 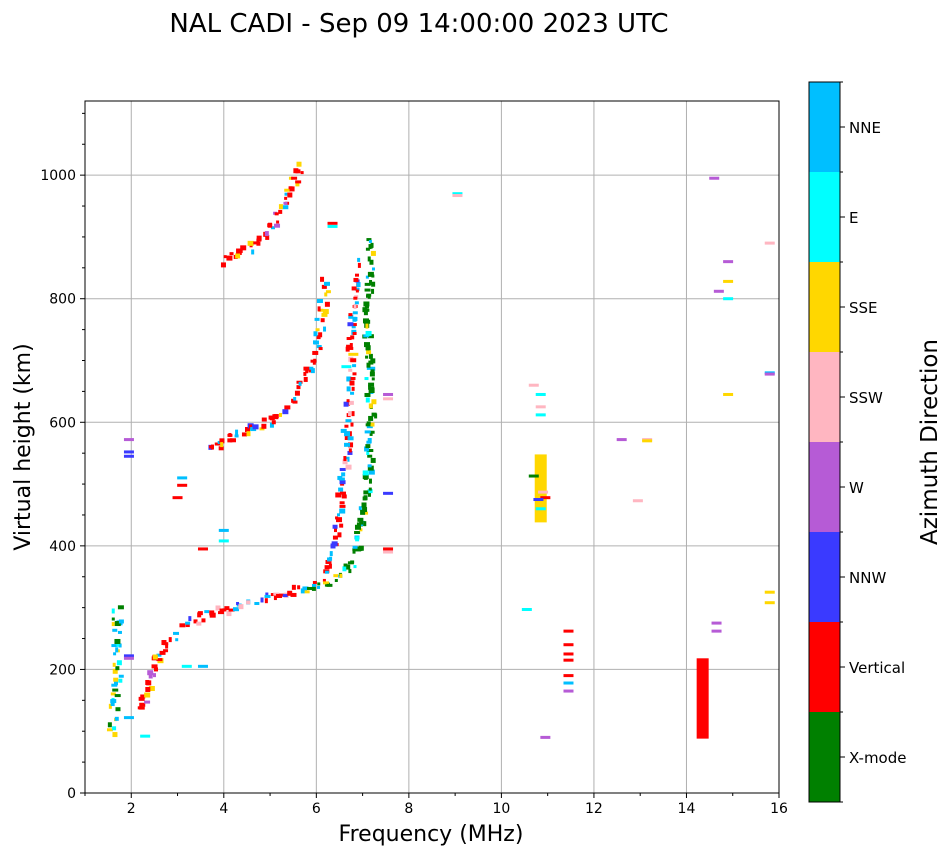 I want to click on colorbar-tick-label: X-mode, so click(x=877, y=758).